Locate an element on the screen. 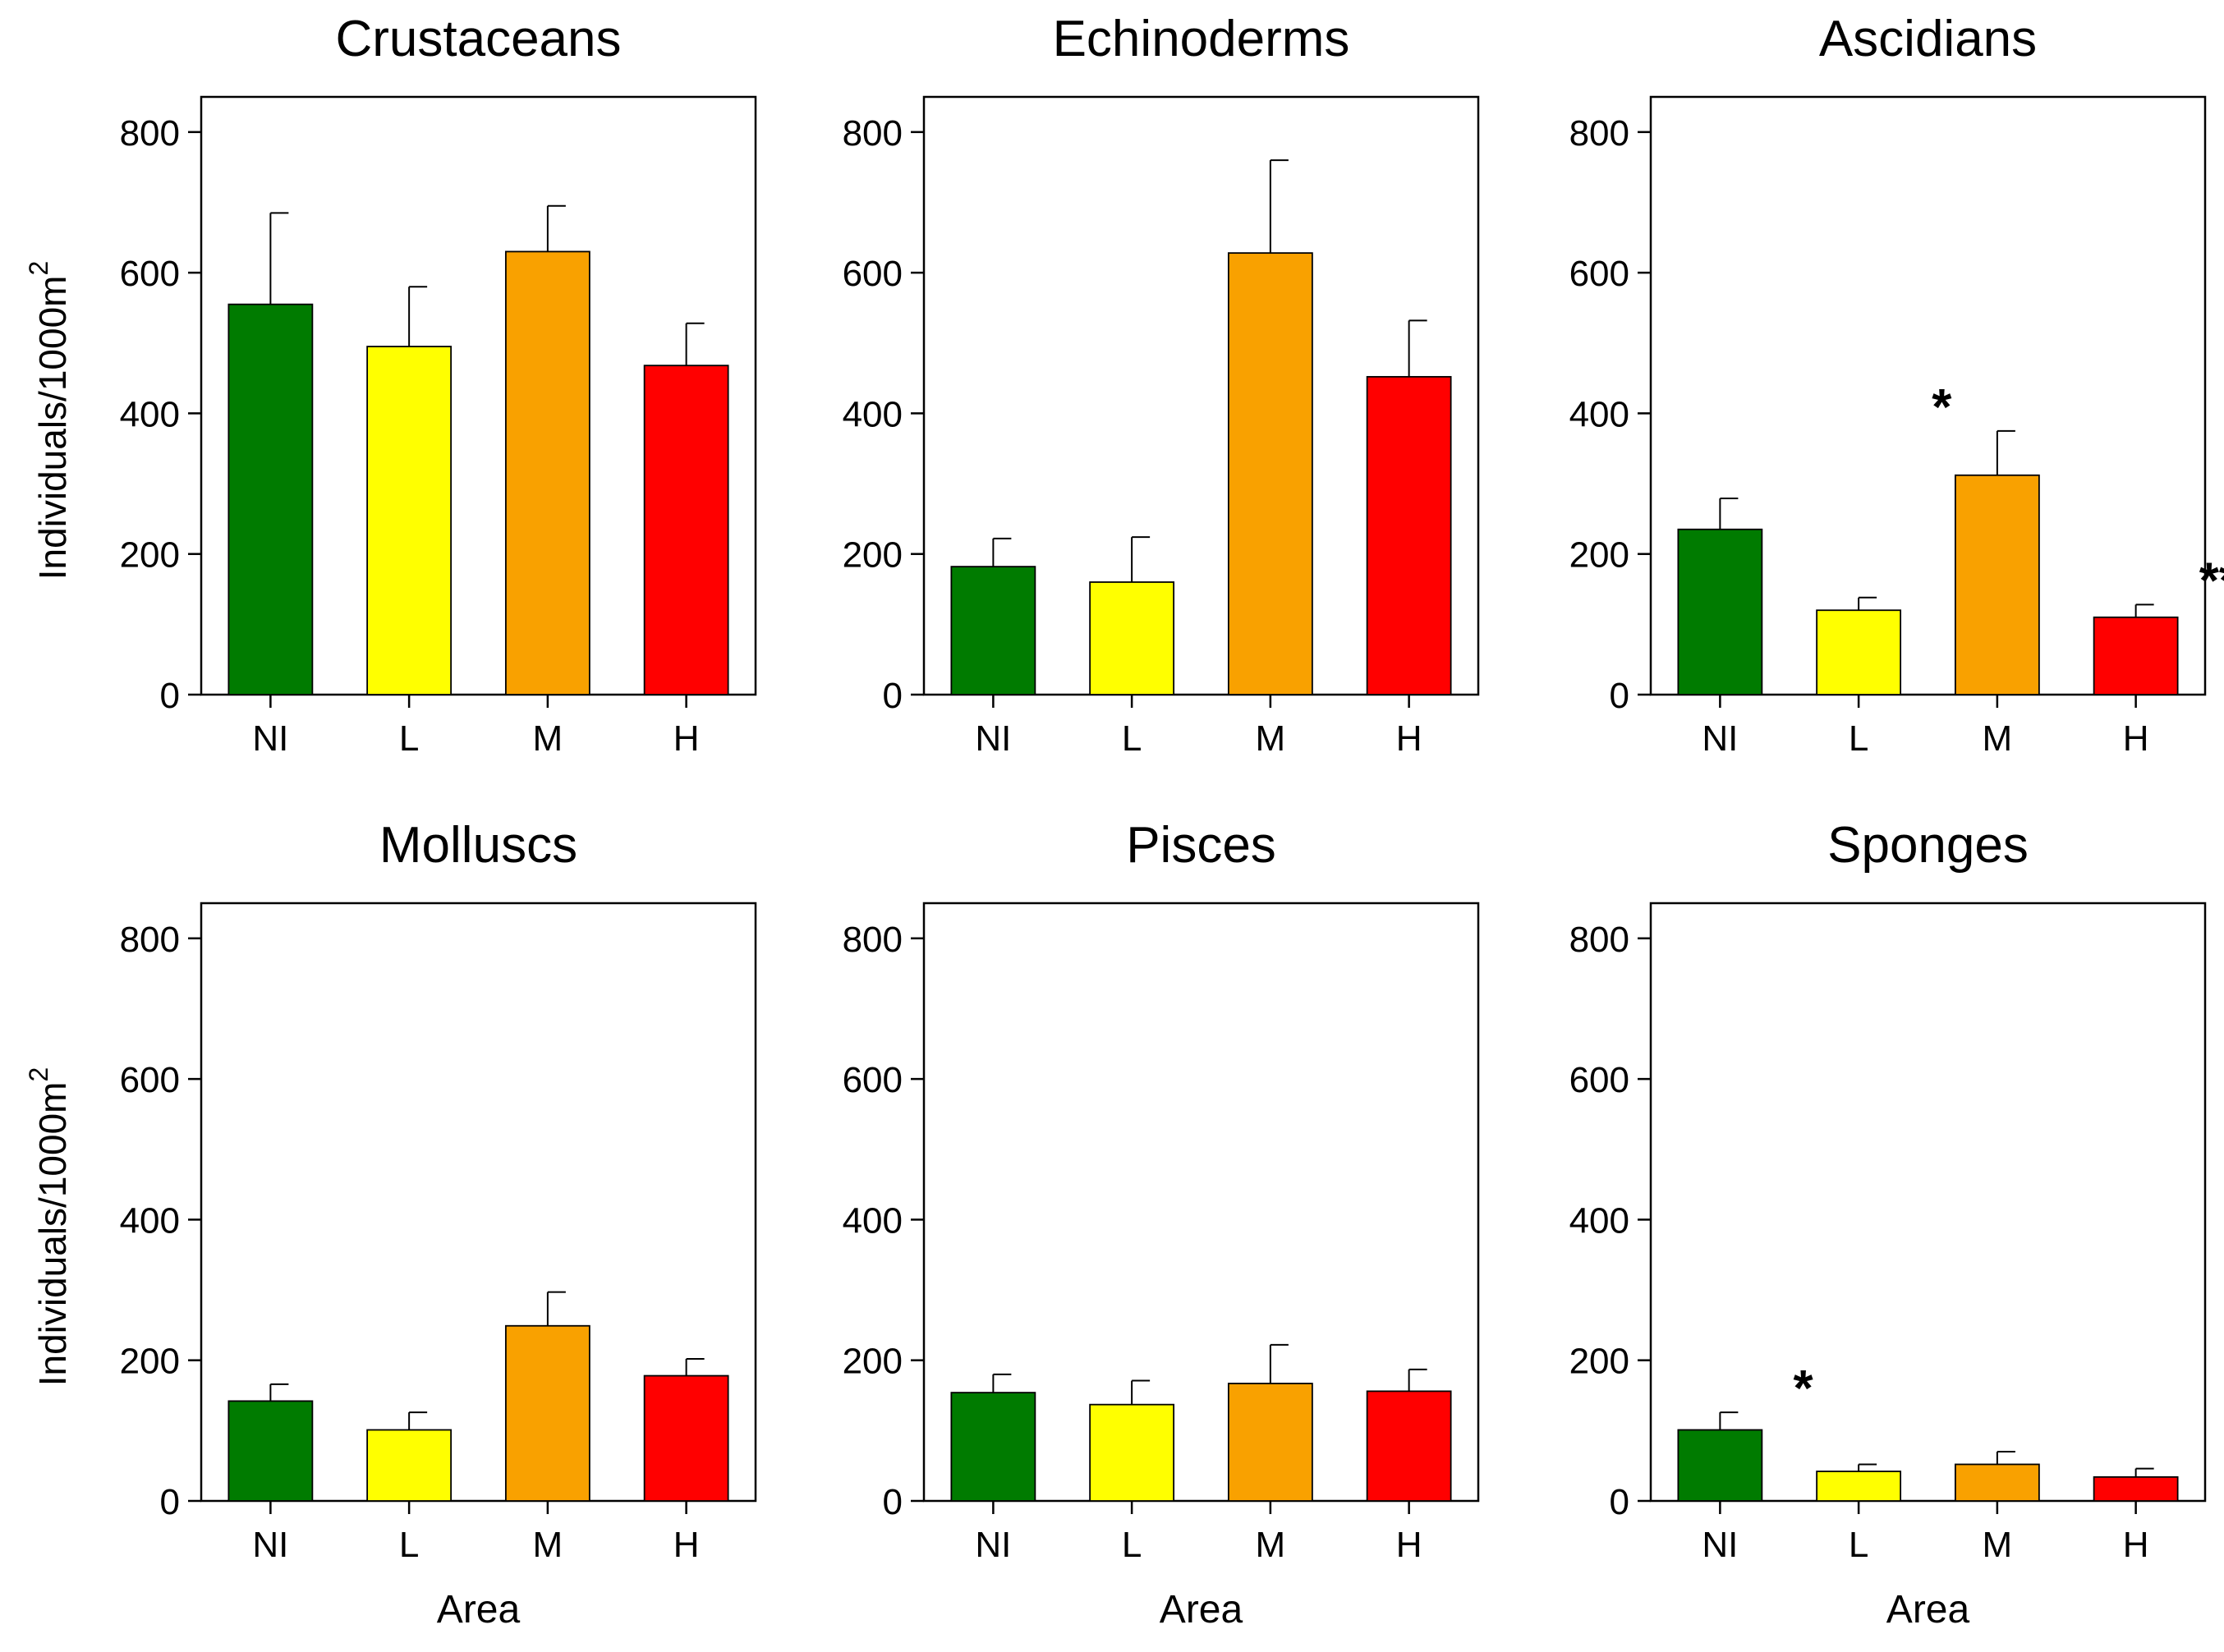 This screenshot has height=1652, width=2224. panel-echinoderms: Echinoderms 0 200 400 600 800 NI L M H is located at coordinates (1161, 385).